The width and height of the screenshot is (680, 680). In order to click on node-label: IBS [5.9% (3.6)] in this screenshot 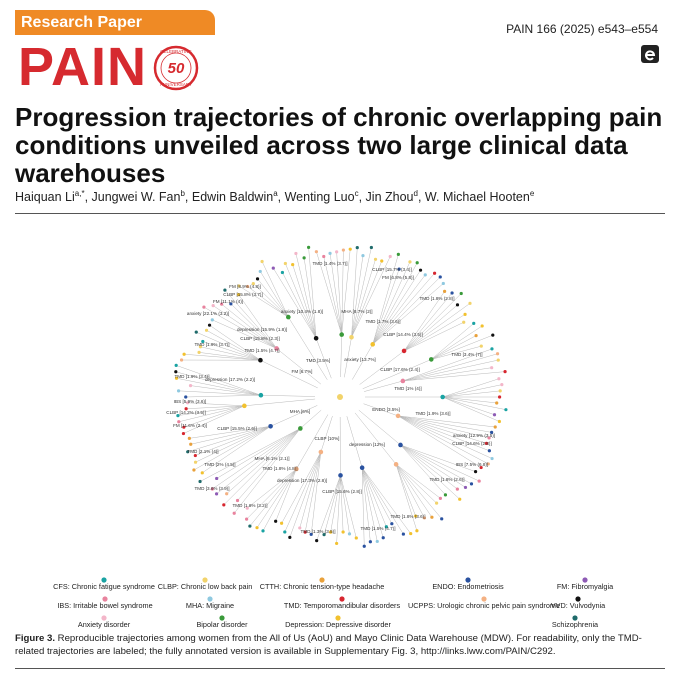, I will do `click(190, 401)`.